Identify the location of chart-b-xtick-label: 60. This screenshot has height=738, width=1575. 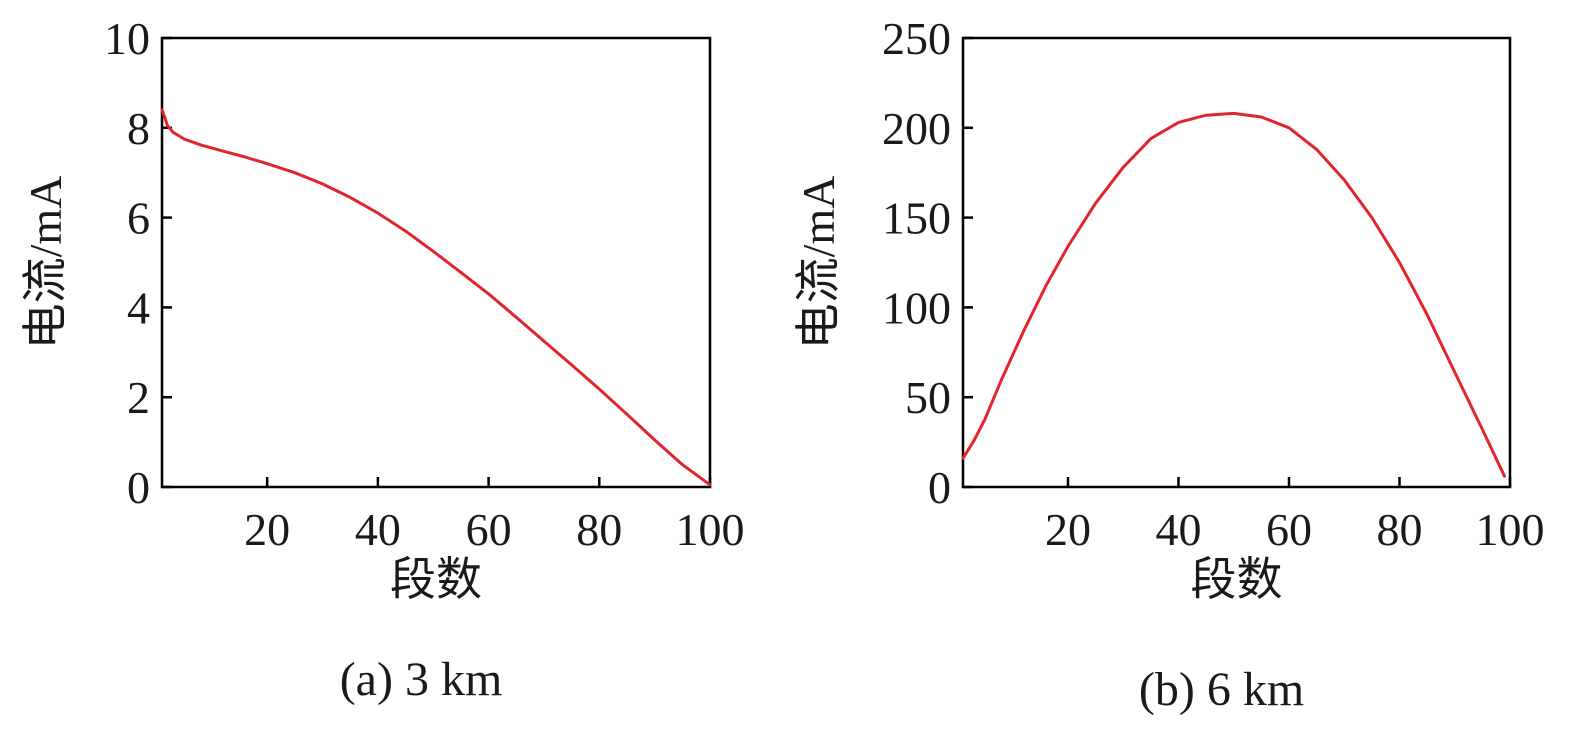
(1289, 529).